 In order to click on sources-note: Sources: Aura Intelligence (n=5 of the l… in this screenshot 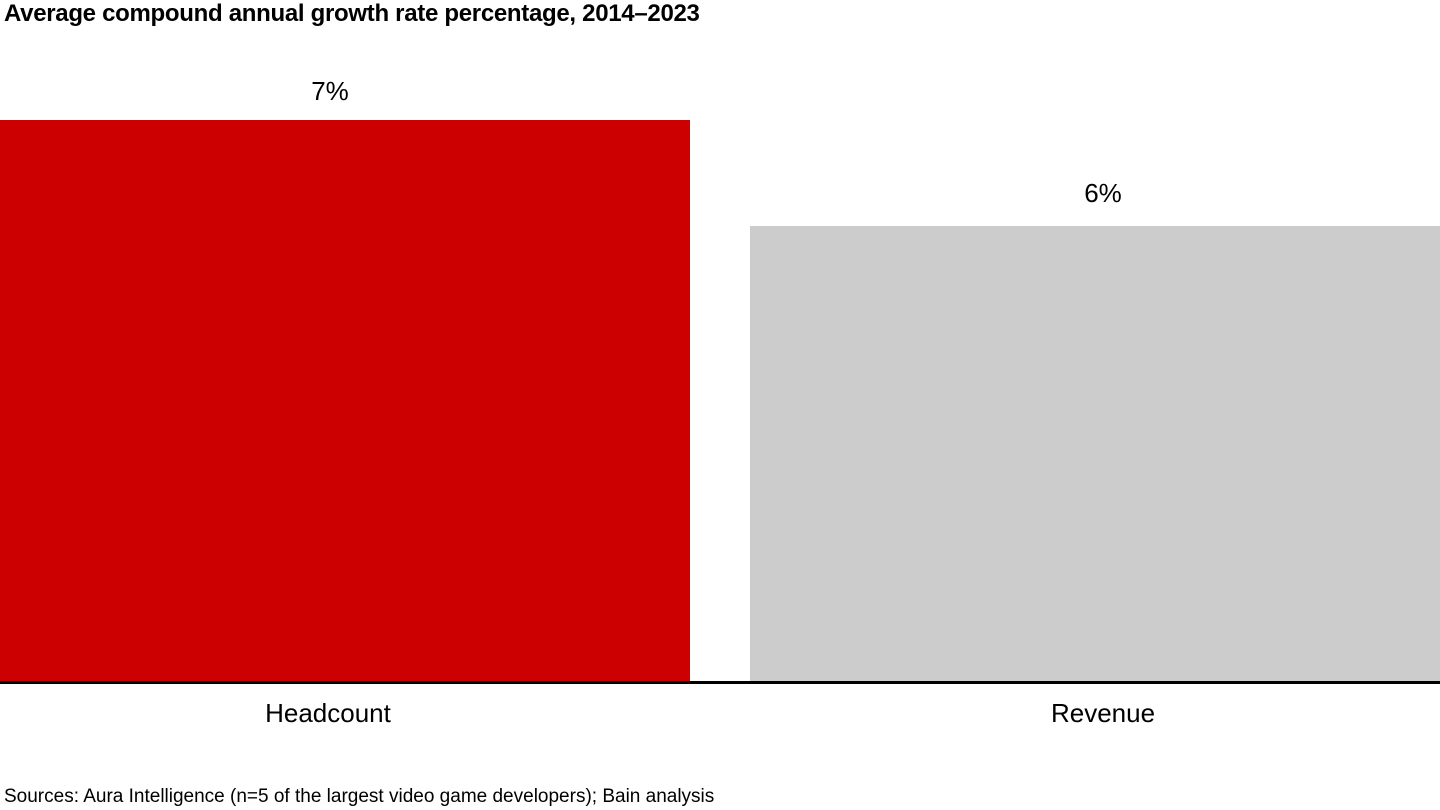, I will do `click(359, 796)`.